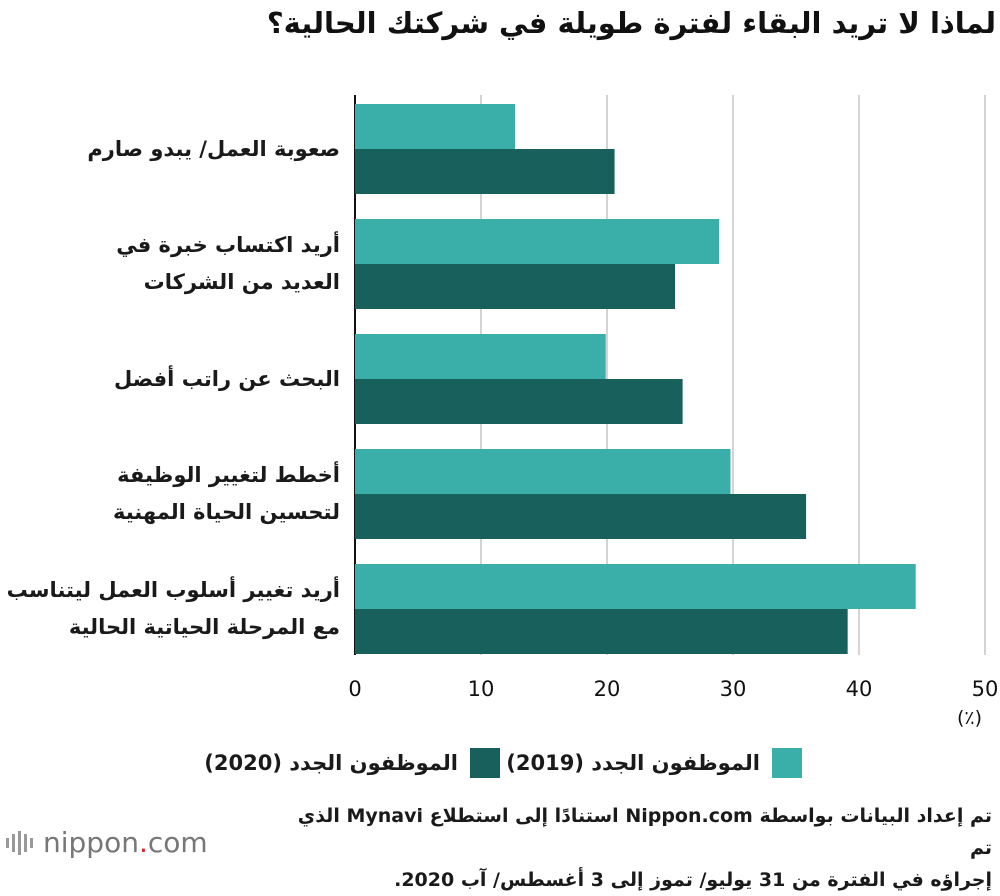  What do you see at coordinates (985, 689) in the screenshot?
I see `x-tick-label: 50` at bounding box center [985, 689].